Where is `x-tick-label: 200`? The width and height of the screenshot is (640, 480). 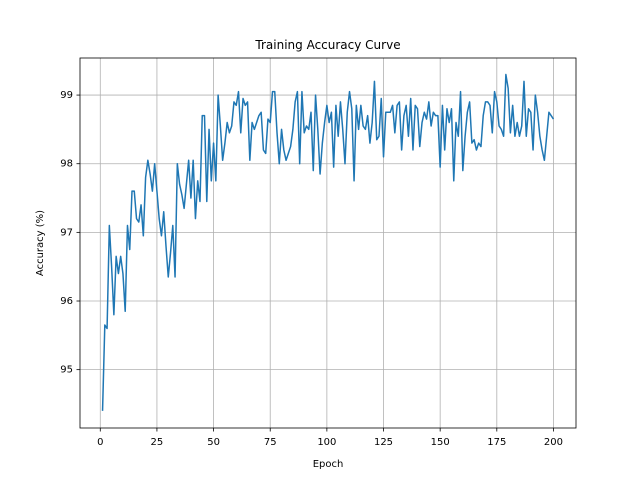 x-tick-label: 200 is located at coordinates (553, 442).